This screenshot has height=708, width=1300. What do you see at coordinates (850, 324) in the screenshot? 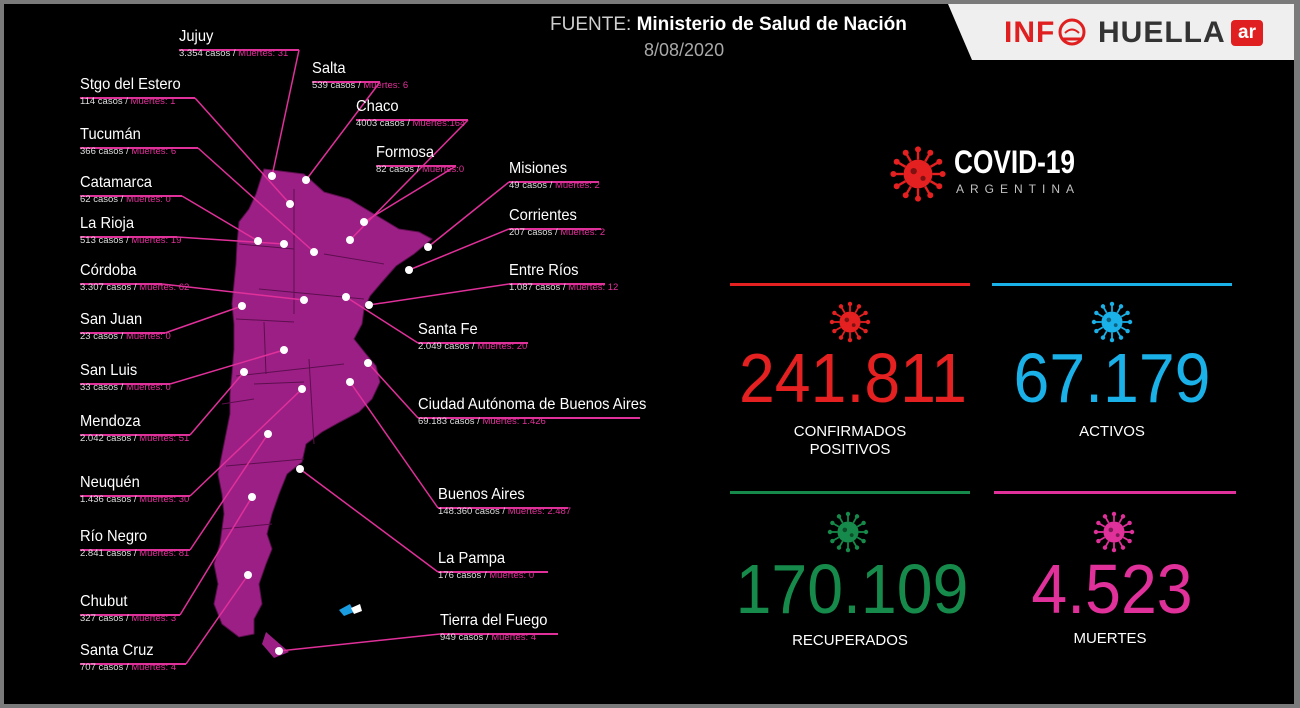
I see `confirmed-virus-icon` at bounding box center [850, 324].